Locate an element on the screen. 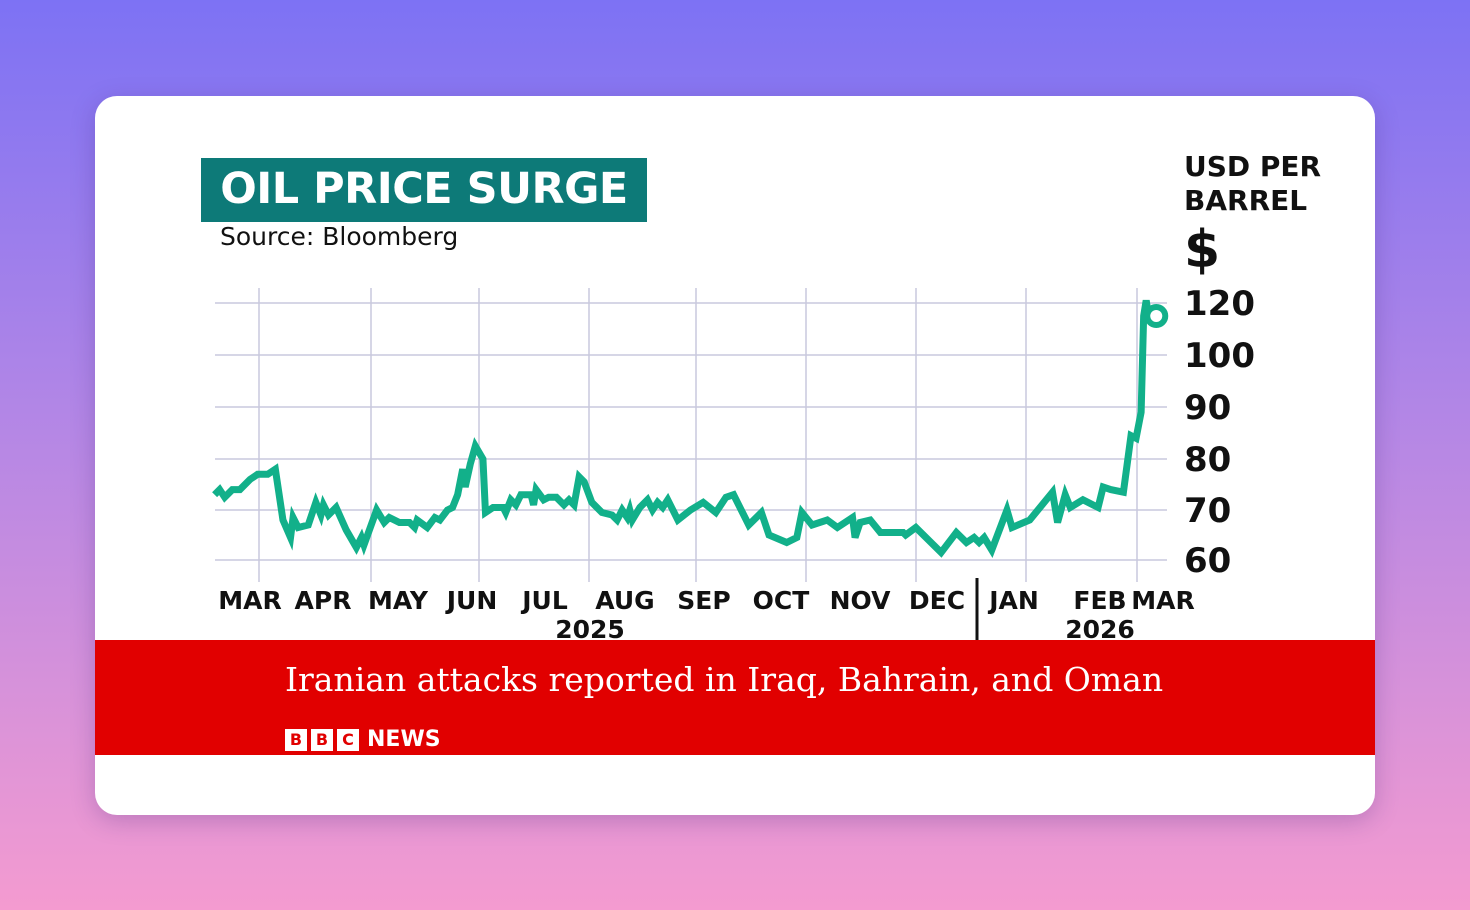 The width and height of the screenshot is (1470, 910). x-tick-label: SEP is located at coordinates (703, 600).